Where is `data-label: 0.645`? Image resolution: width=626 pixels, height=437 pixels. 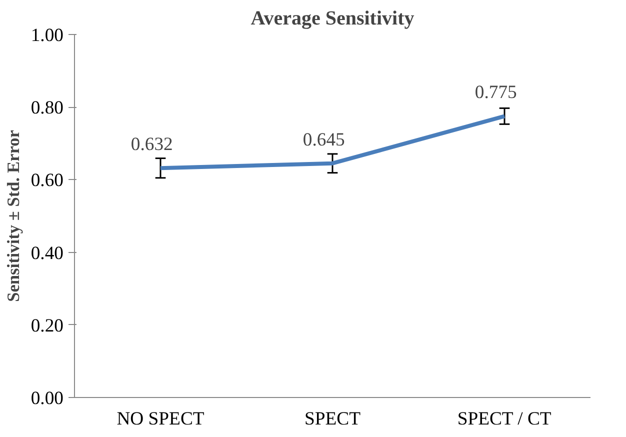
data-label: 0.645 is located at coordinates (323, 139).